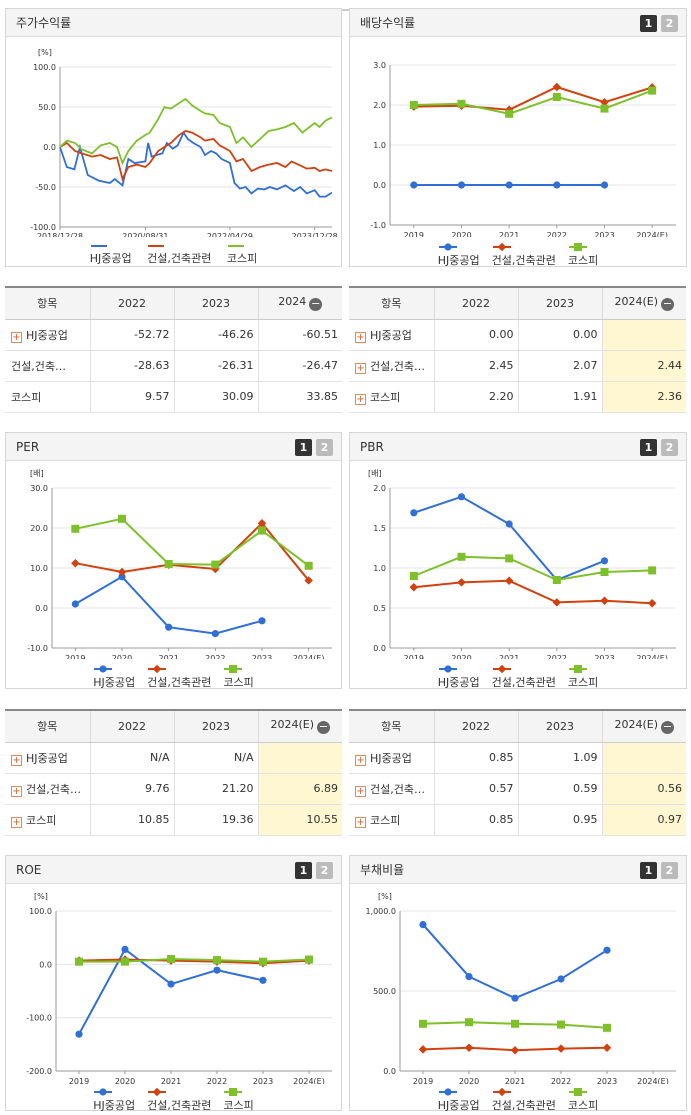 This screenshot has height=1115, width=691. I want to click on legend-item-hj: HJ중공업, so click(111, 254).